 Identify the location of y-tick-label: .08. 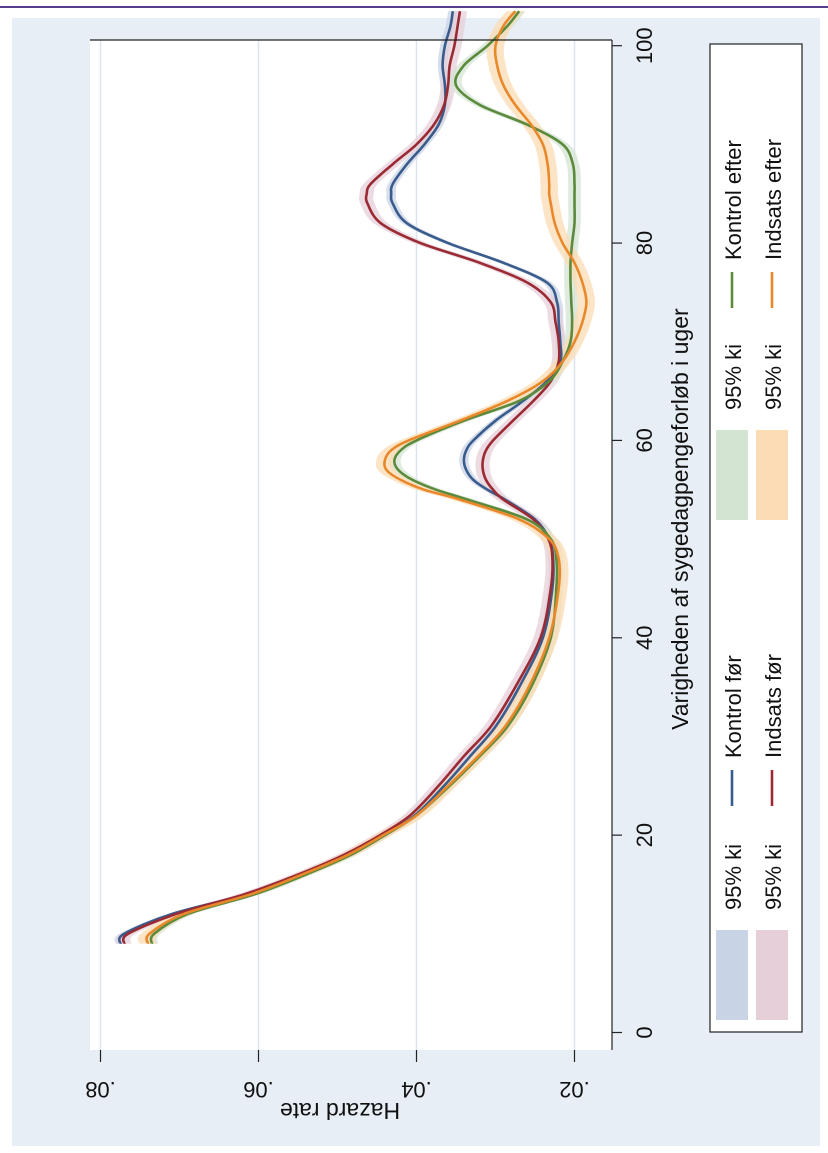
(100, 1089).